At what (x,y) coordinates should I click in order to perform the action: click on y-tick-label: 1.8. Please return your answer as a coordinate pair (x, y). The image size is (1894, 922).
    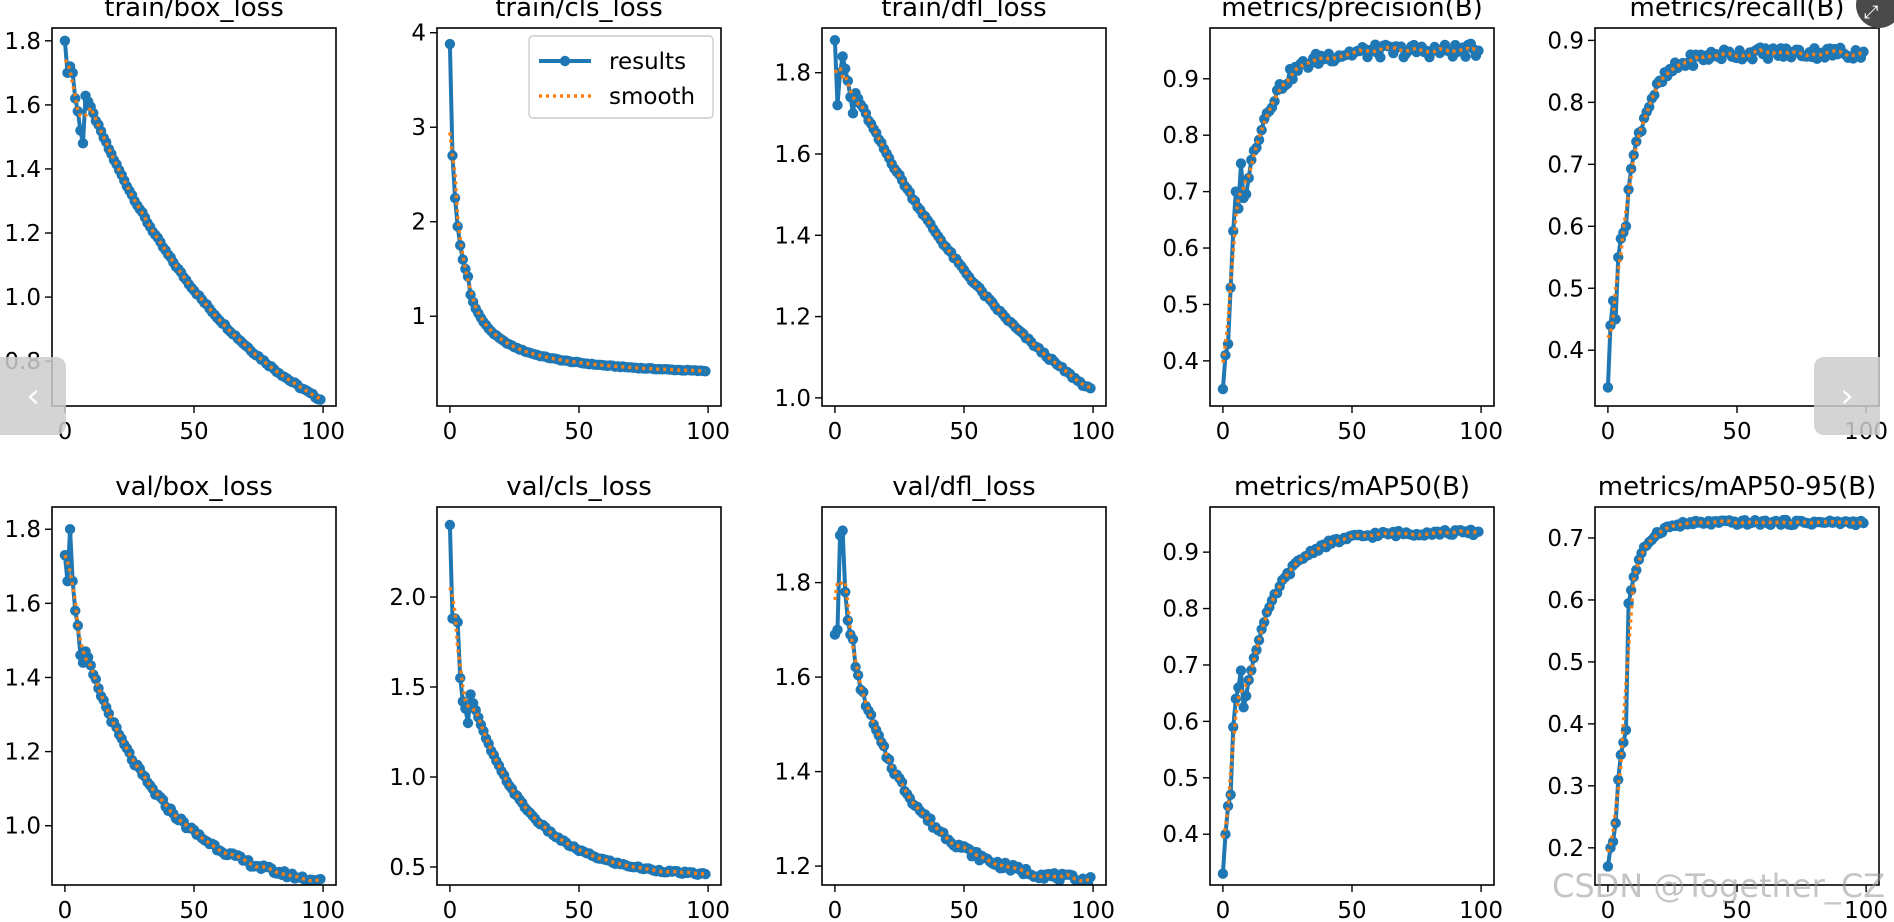
    Looking at the image, I should click on (22, 530).